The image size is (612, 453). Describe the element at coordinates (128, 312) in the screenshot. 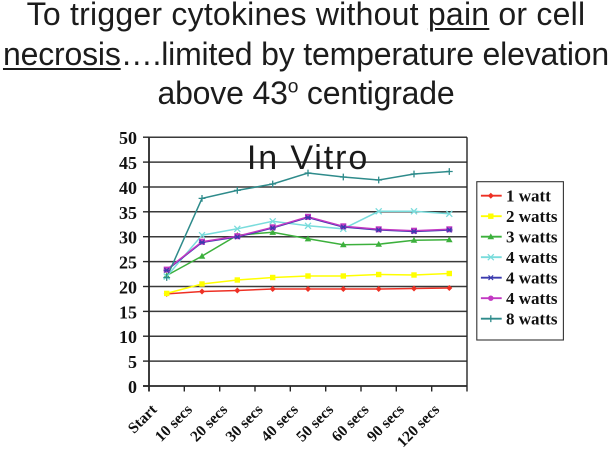

I see `svg-text: 15` at that location.